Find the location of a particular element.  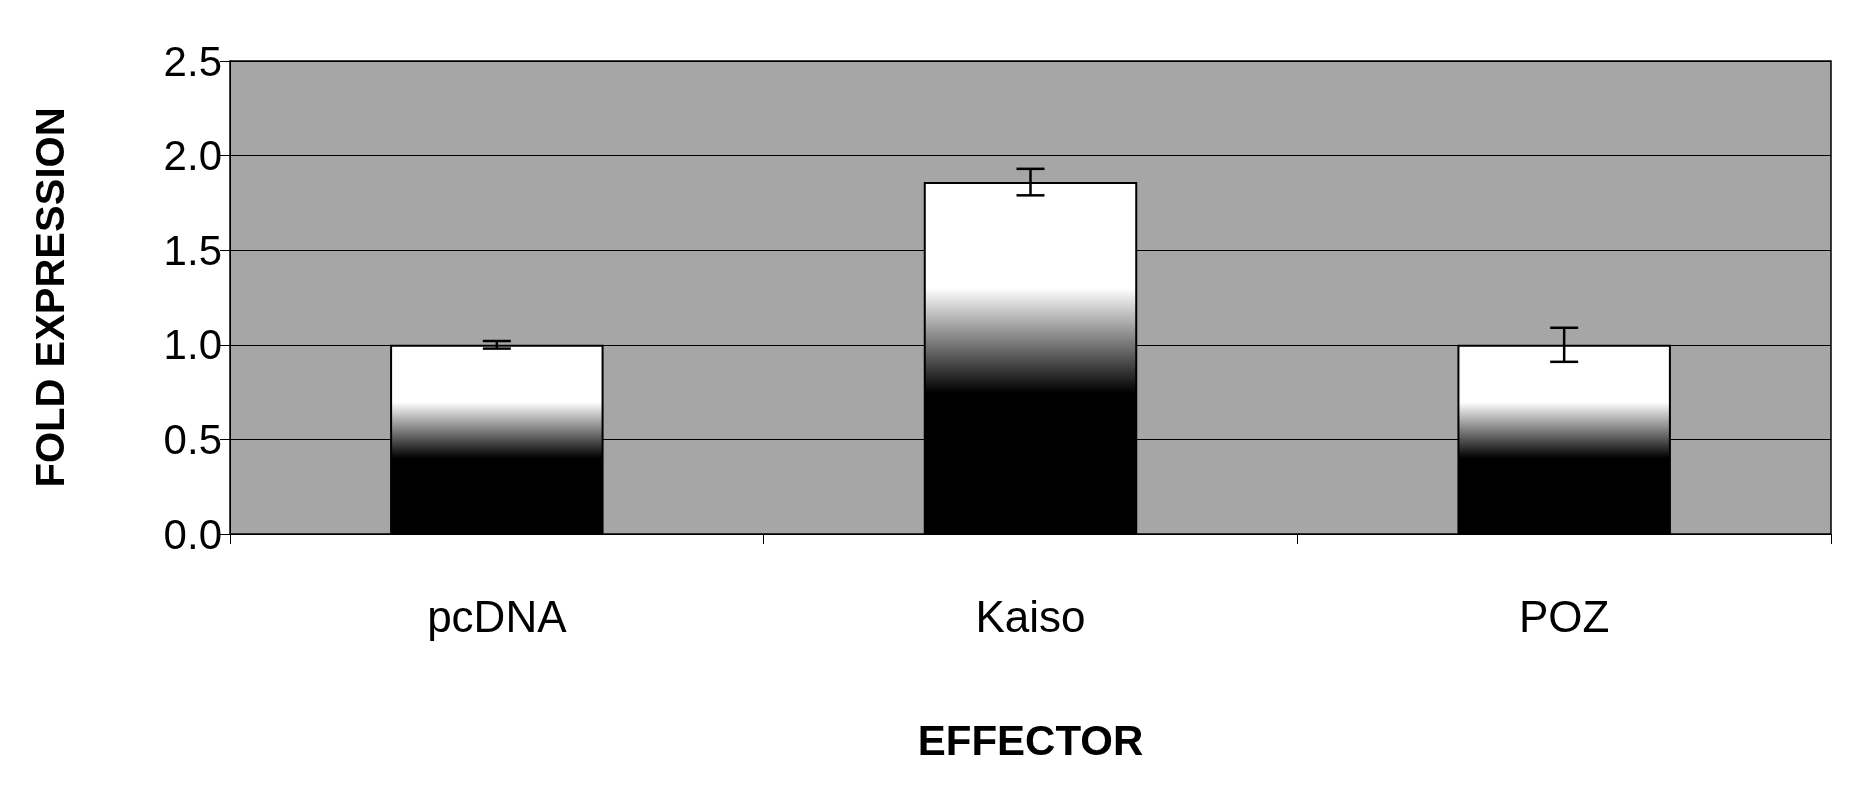

y-tick-label: 0.5 is located at coordinates (192, 439).